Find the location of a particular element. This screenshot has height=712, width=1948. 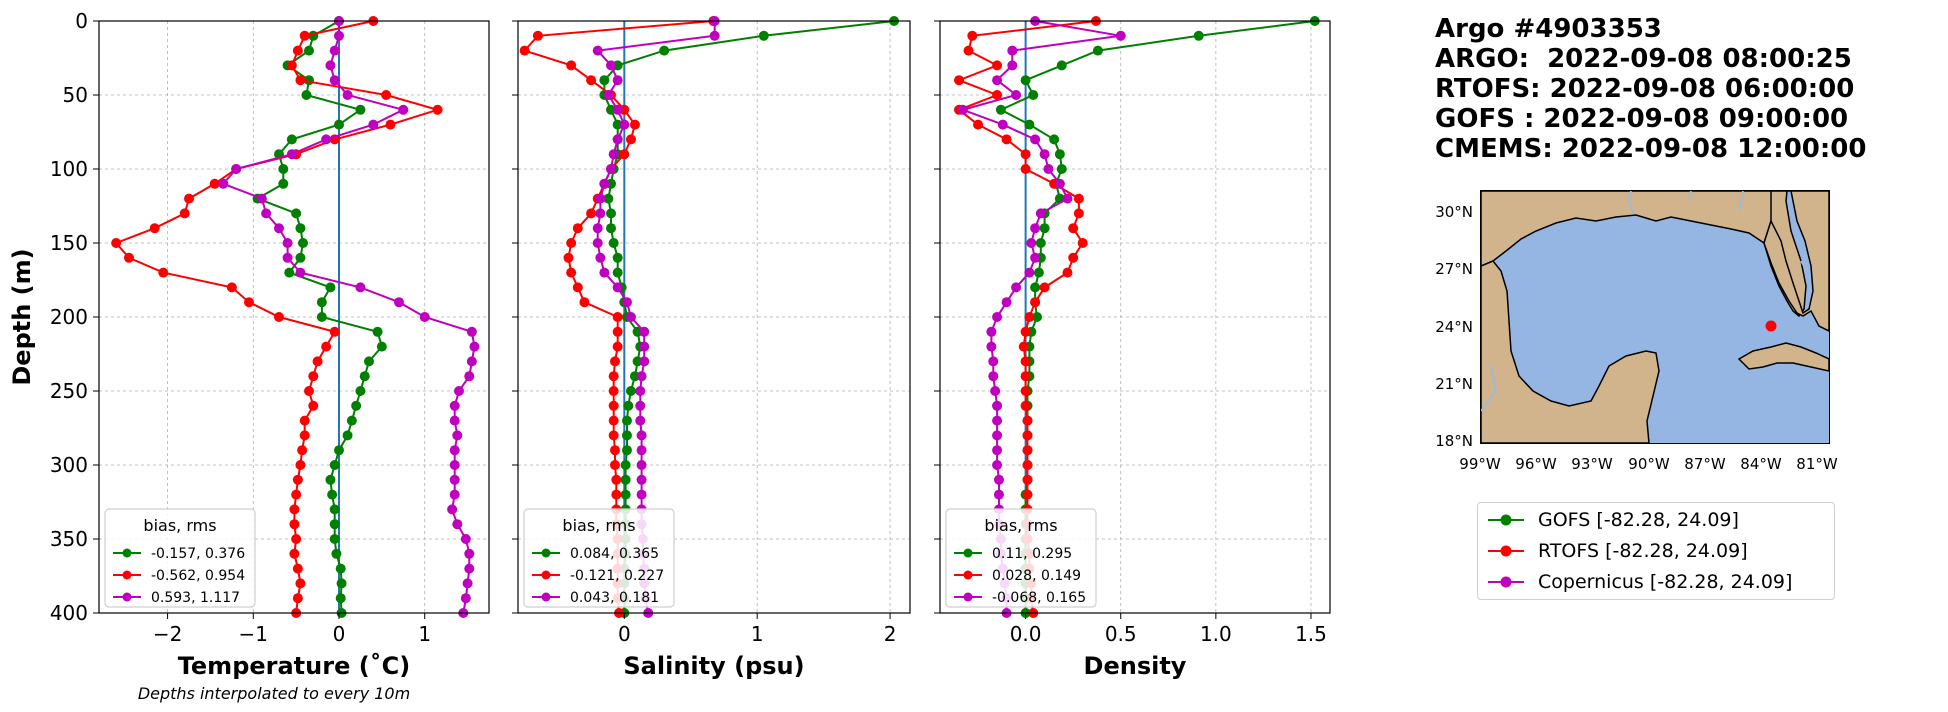

florida-peninsula is located at coordinates (1796, 261).